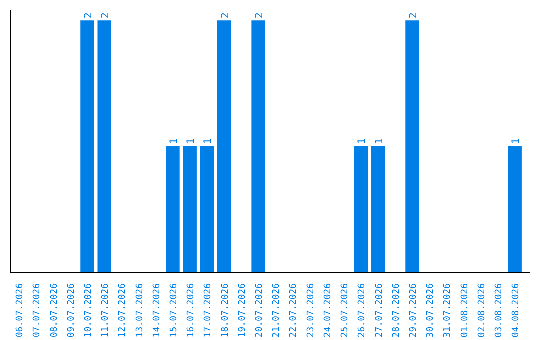 Image resolution: width=540 pixels, height=340 pixels. I want to click on x-tick-label: 06.07.2026, so click(21, 310).